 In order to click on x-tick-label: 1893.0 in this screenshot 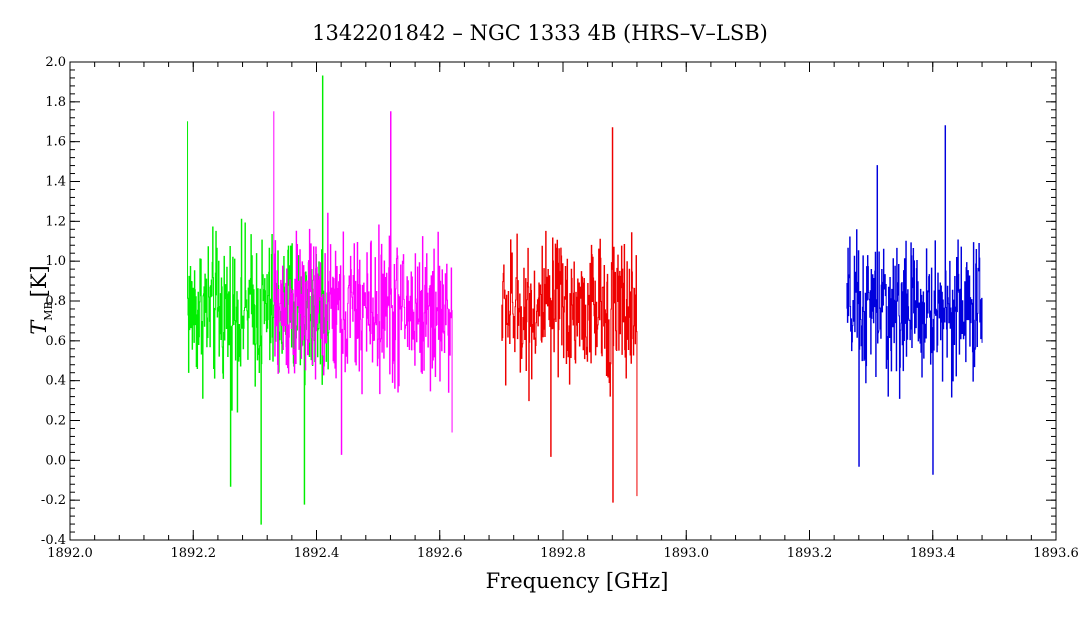, I will do `click(687, 553)`.